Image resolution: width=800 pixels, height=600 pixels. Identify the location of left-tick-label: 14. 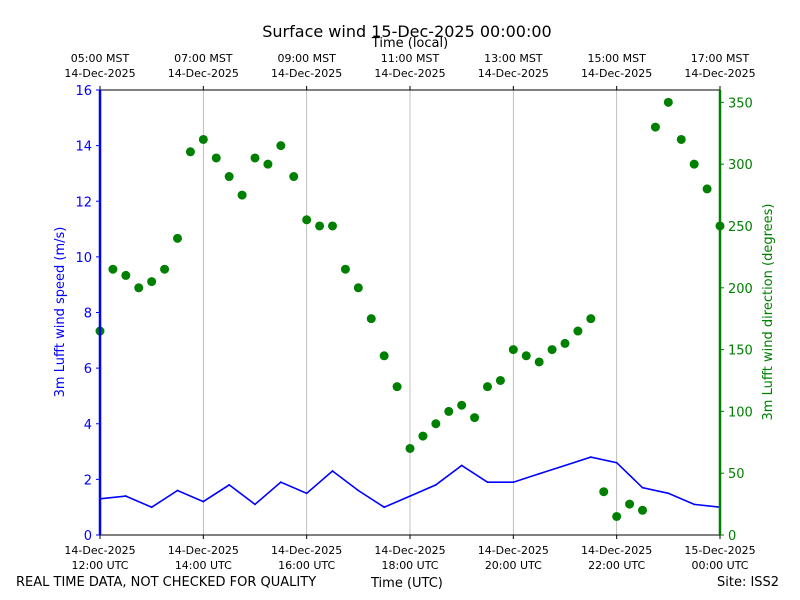
(83, 147).